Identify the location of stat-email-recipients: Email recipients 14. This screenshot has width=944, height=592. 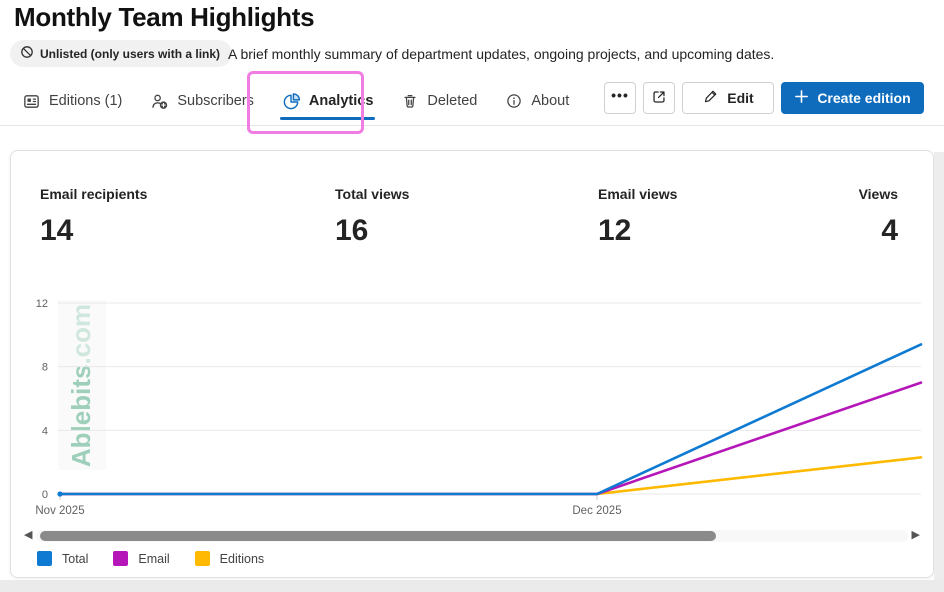
(187, 217).